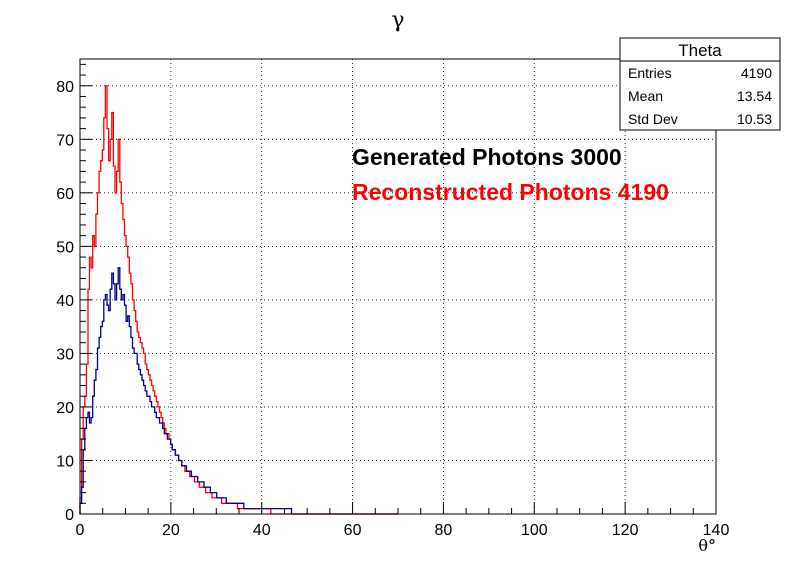  I want to click on legend-generated-photons: Generated Photons 3000, so click(487, 157).